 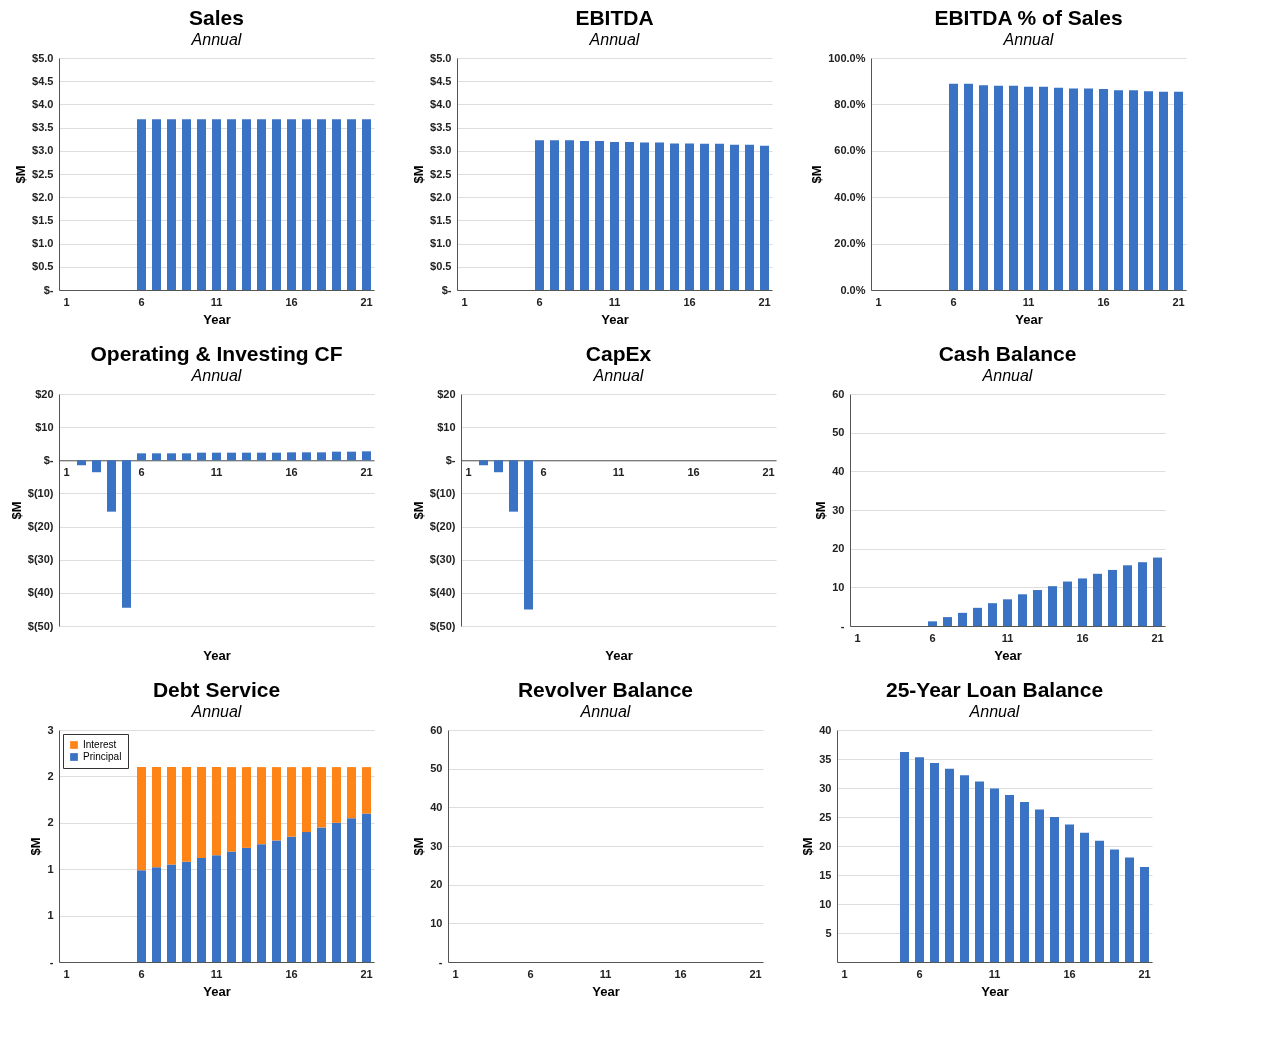 What do you see at coordinates (825, 787) in the screenshot?
I see `y-tick-label: 30` at bounding box center [825, 787].